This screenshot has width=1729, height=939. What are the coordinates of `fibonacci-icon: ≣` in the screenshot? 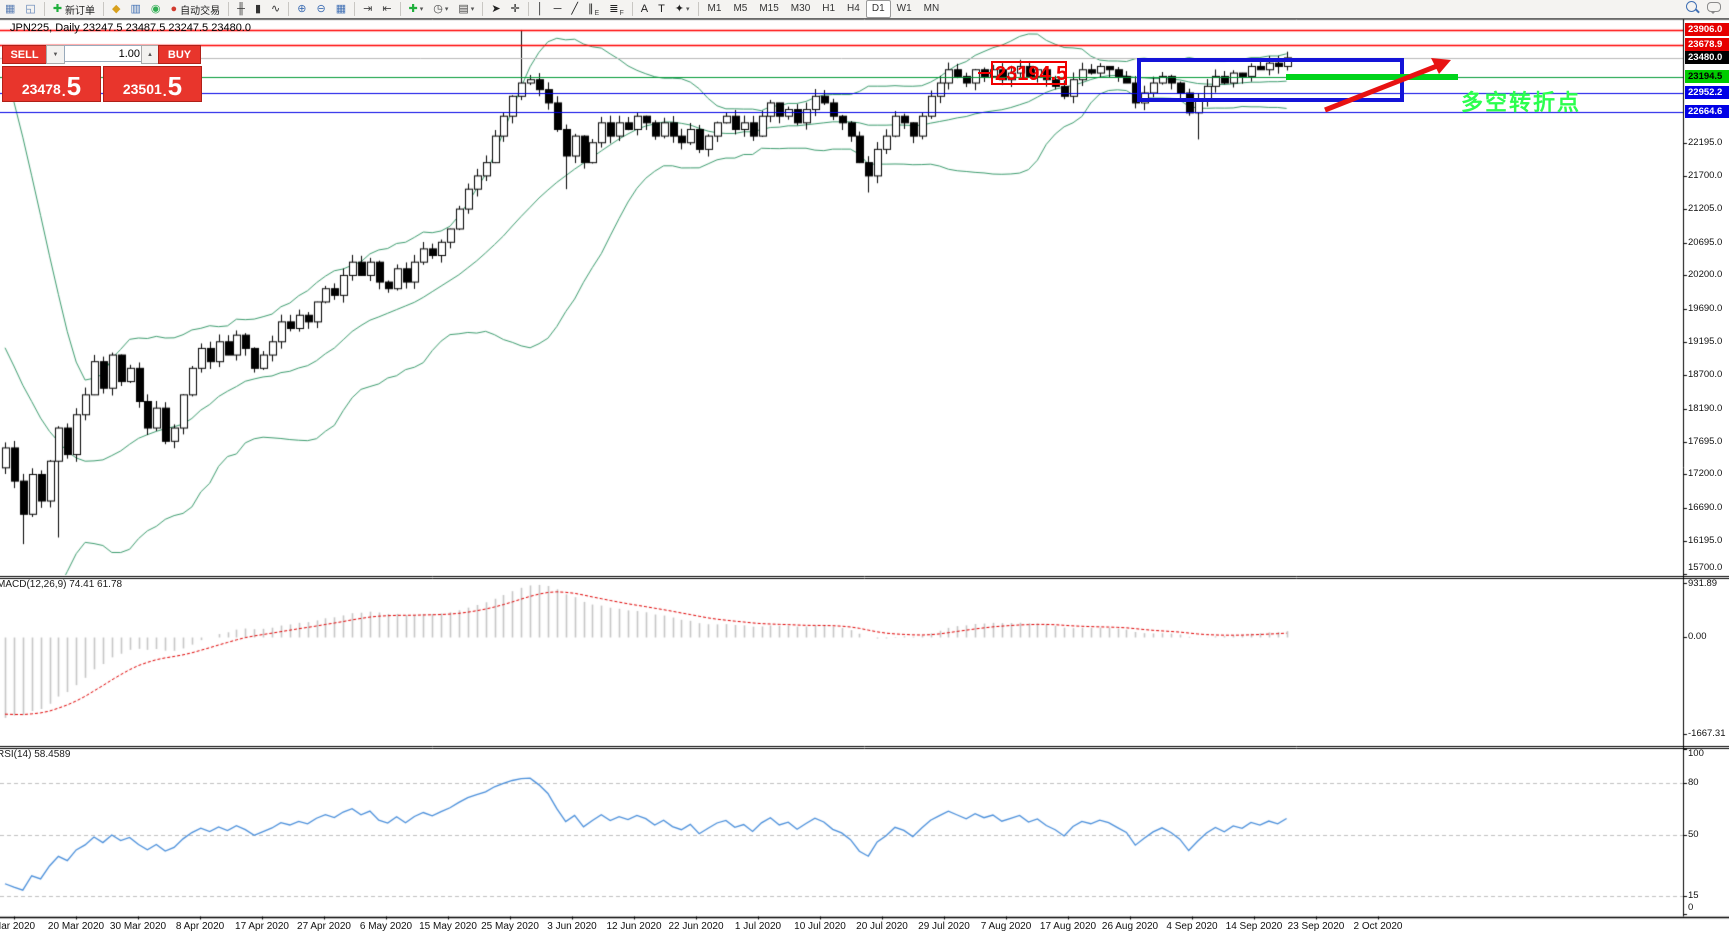 It's located at (614, 9).